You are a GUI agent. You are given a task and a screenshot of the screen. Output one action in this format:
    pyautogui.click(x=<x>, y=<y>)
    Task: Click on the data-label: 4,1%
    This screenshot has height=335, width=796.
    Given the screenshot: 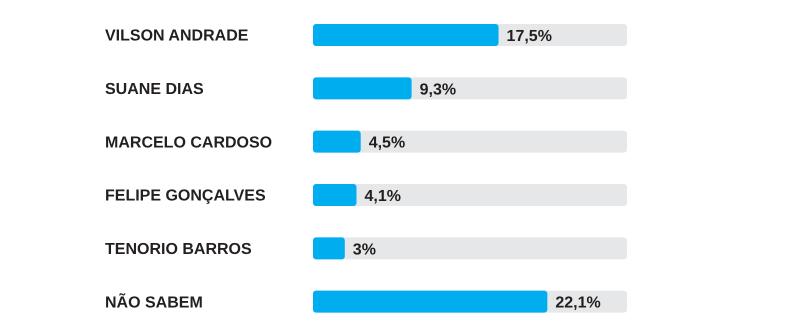 What is the action you would take?
    pyautogui.click(x=382, y=196)
    